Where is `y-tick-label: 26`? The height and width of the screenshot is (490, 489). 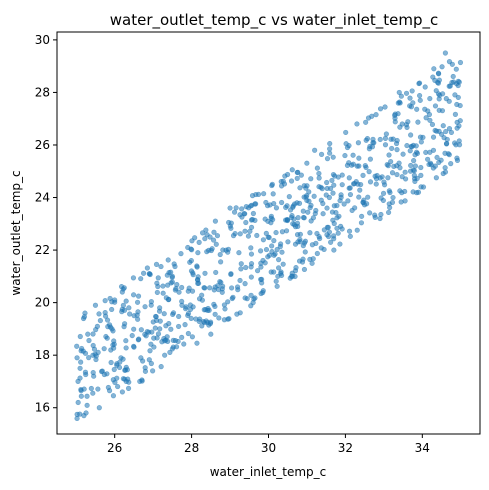
y-tick-label: 26 is located at coordinates (42, 145).